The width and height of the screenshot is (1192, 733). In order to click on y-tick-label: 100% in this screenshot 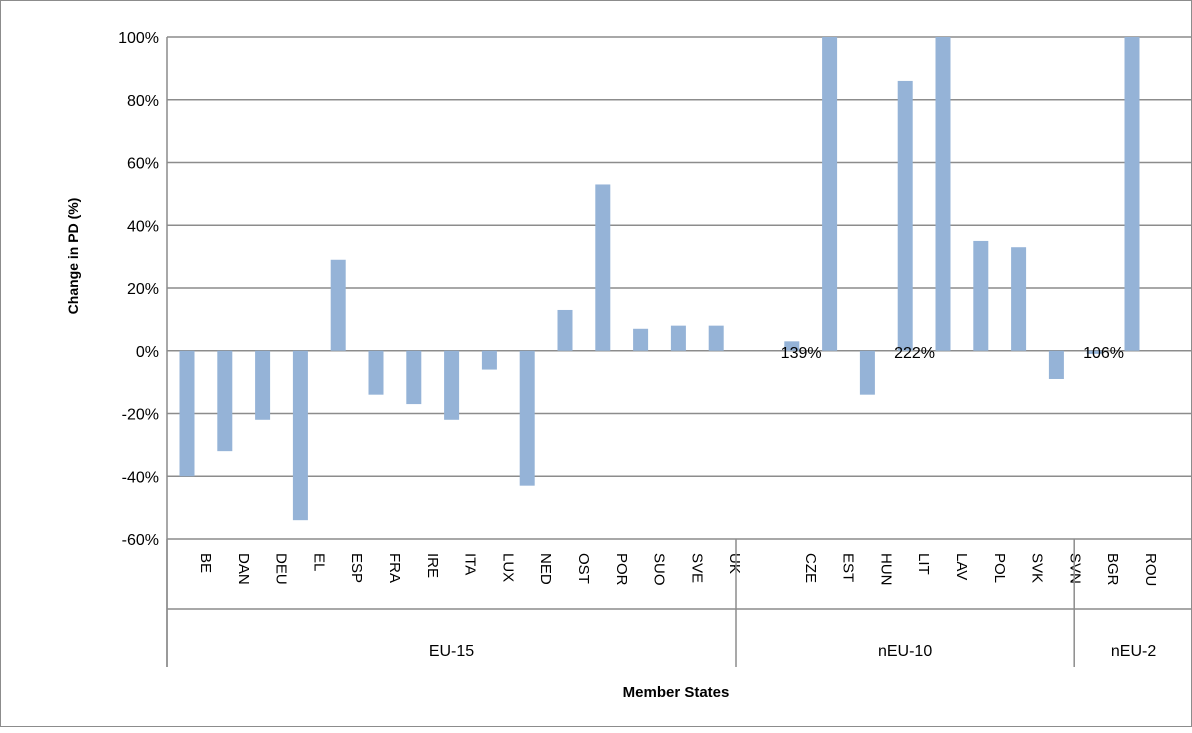, I will do `click(138, 38)`.